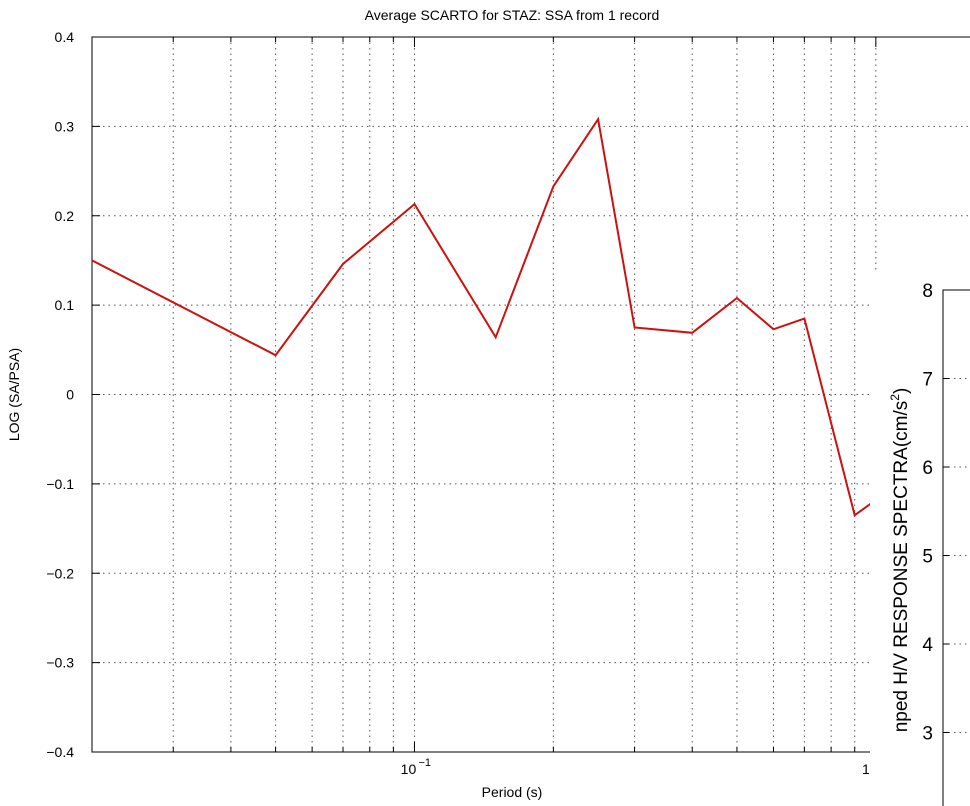  Describe the element at coordinates (60, 484) in the screenshot. I see `y-tick-label: −0.1` at that location.